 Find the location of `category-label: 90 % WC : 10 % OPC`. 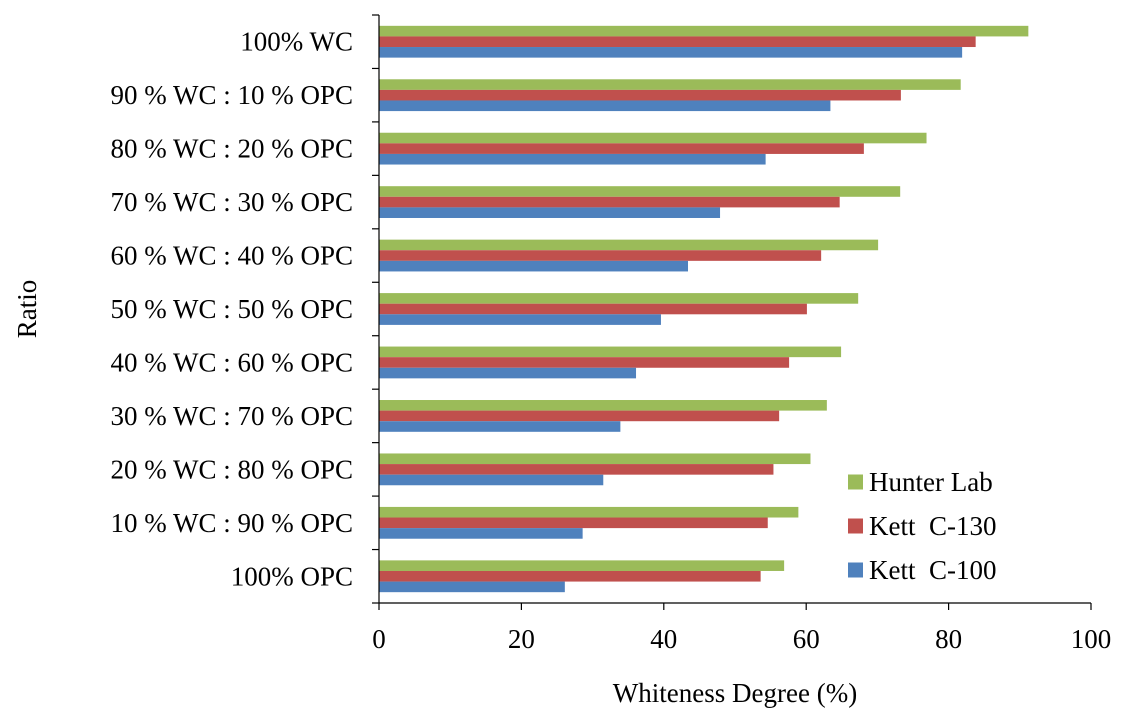

category-label: 90 % WC : 10 % OPC is located at coordinates (231, 95).